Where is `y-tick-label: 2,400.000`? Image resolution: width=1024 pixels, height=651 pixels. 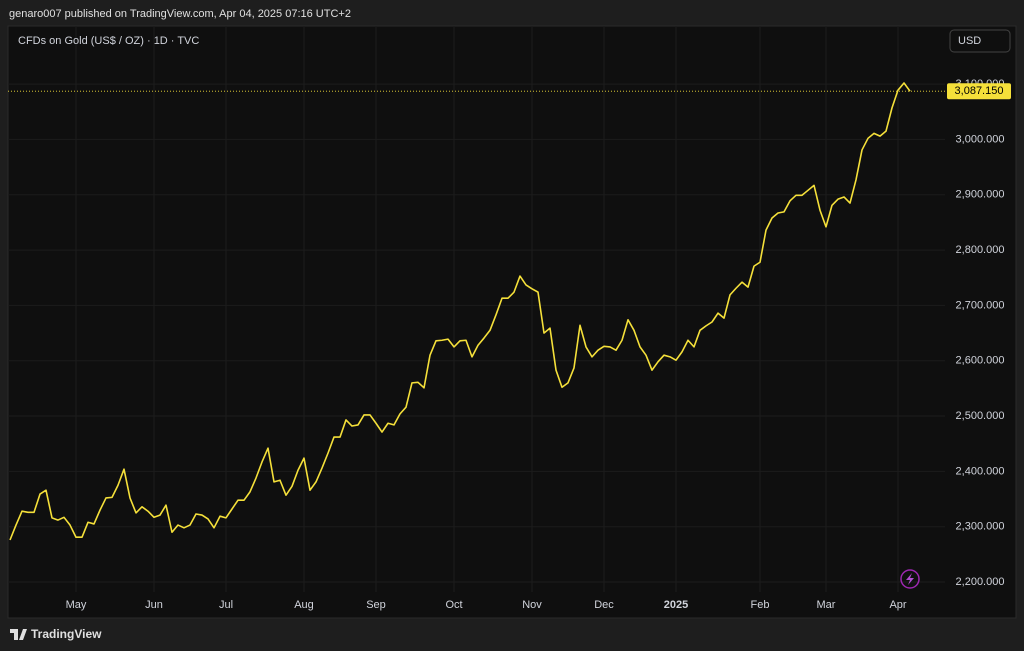
y-tick-label: 2,400.000 is located at coordinates (980, 471).